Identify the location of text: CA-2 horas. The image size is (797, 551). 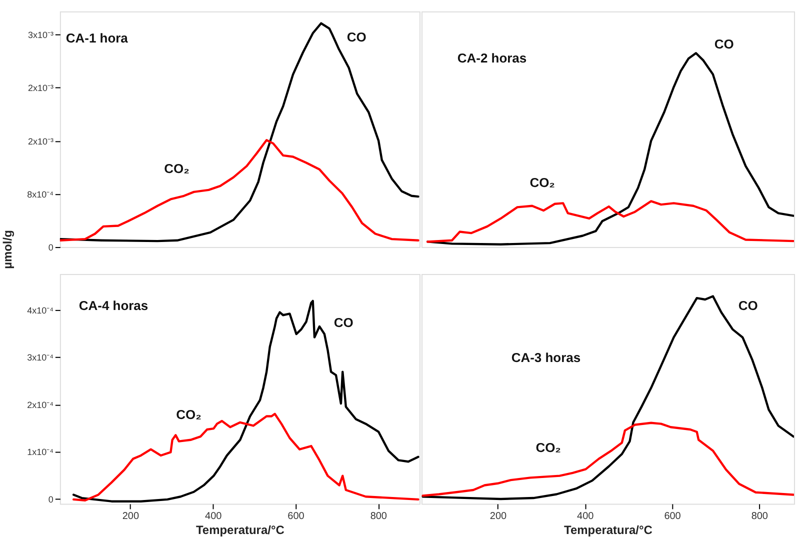
(492, 58).